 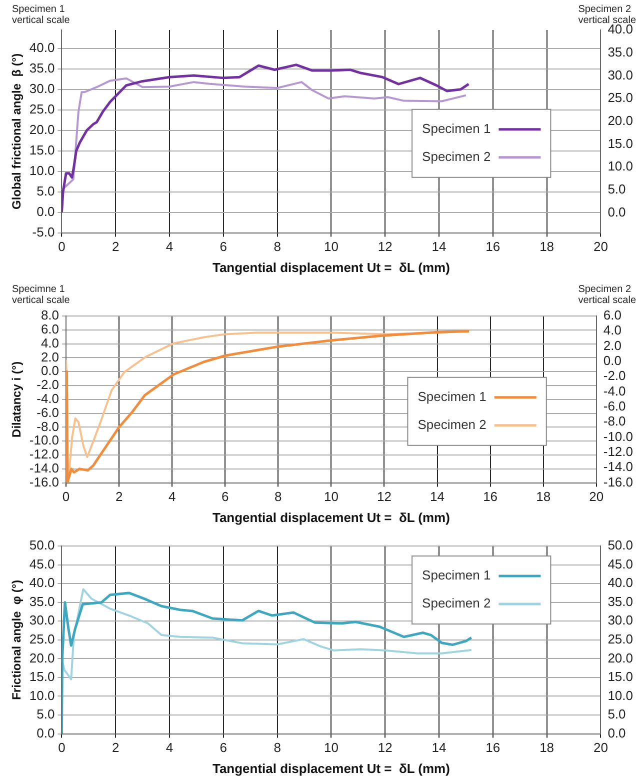 What do you see at coordinates (42, 545) in the screenshot?
I see `y-tick-label: 50.0` at bounding box center [42, 545].